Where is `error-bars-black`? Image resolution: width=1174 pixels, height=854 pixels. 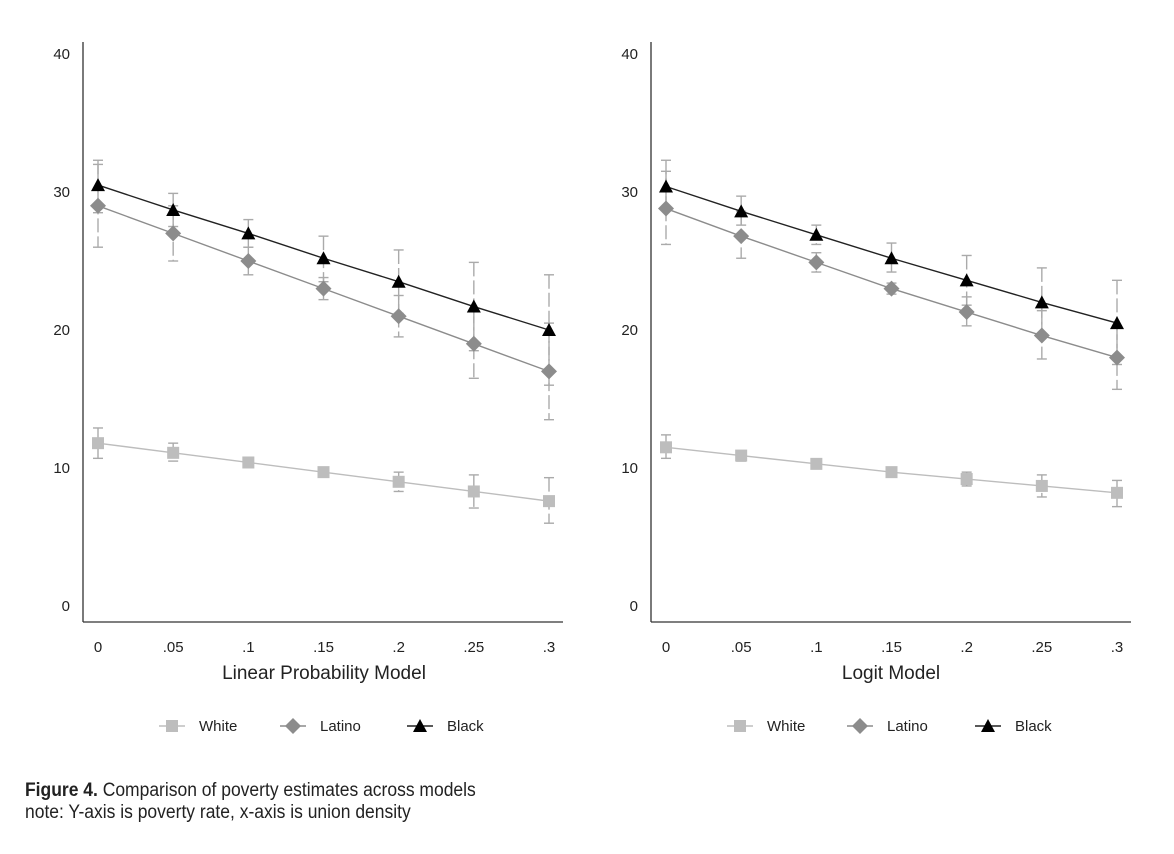 error-bars-black is located at coordinates (323, 272).